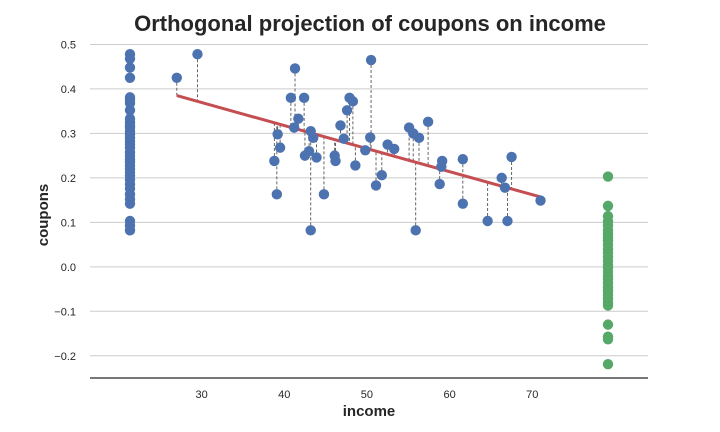 The width and height of the screenshot is (720, 432). I want to click on y-tick-label: 0.5, so click(68, 45).